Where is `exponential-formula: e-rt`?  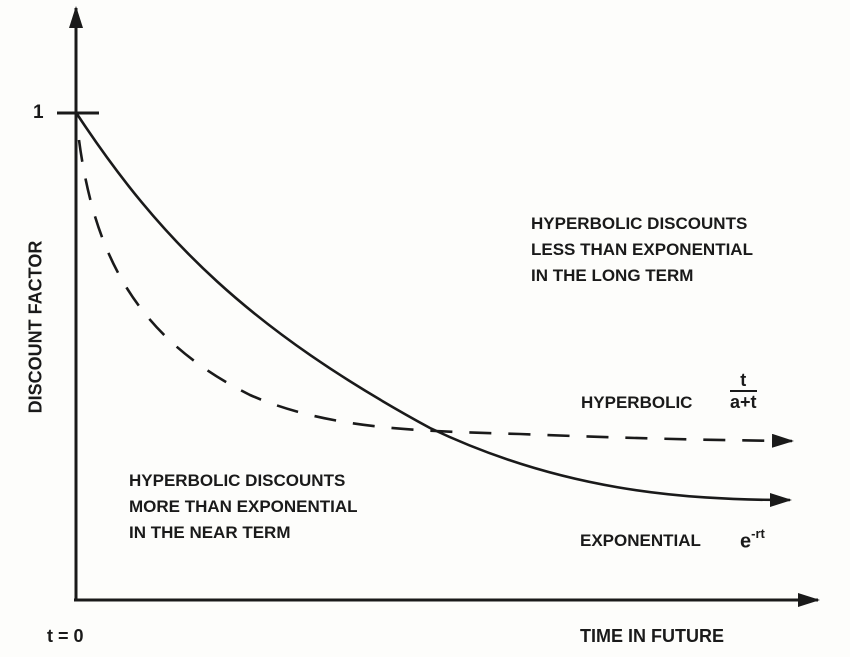
exponential-formula: e-rt is located at coordinates (752, 540).